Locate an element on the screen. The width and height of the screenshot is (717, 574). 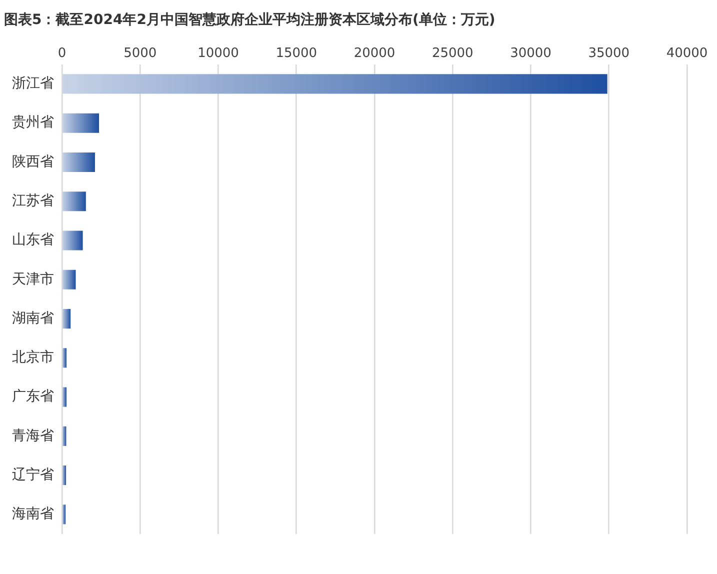
y-tick-label: 湖南省 is located at coordinates (33, 318).